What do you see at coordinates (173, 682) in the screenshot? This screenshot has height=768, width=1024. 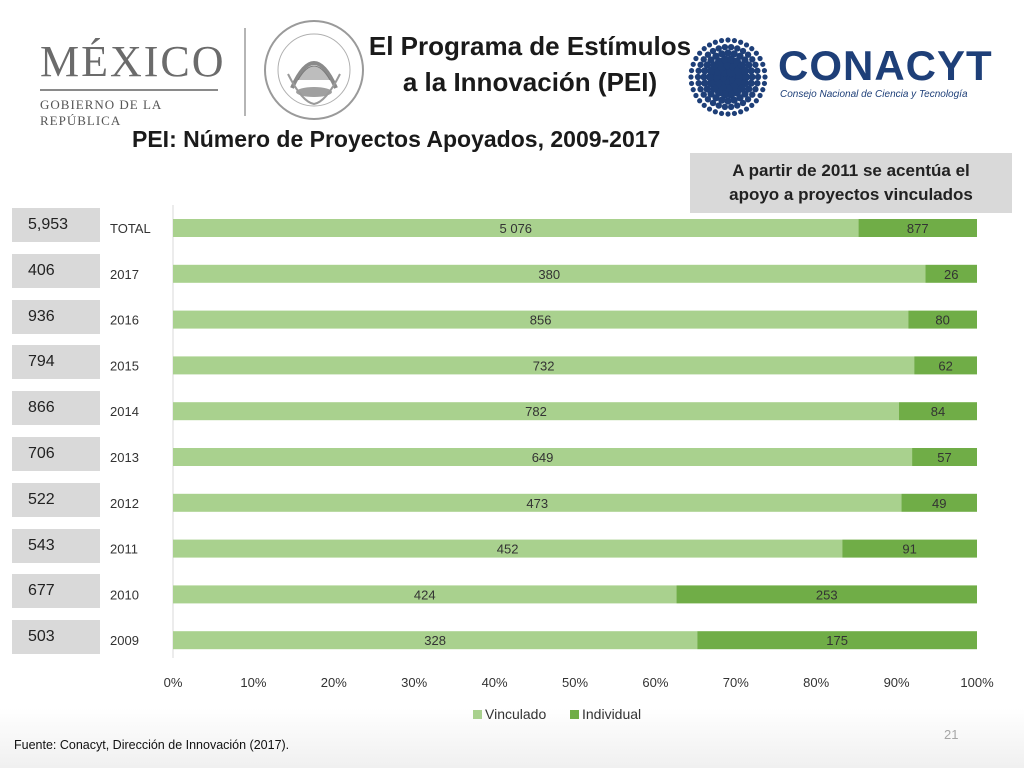 I see `x-tick-label: 0%` at bounding box center [173, 682].